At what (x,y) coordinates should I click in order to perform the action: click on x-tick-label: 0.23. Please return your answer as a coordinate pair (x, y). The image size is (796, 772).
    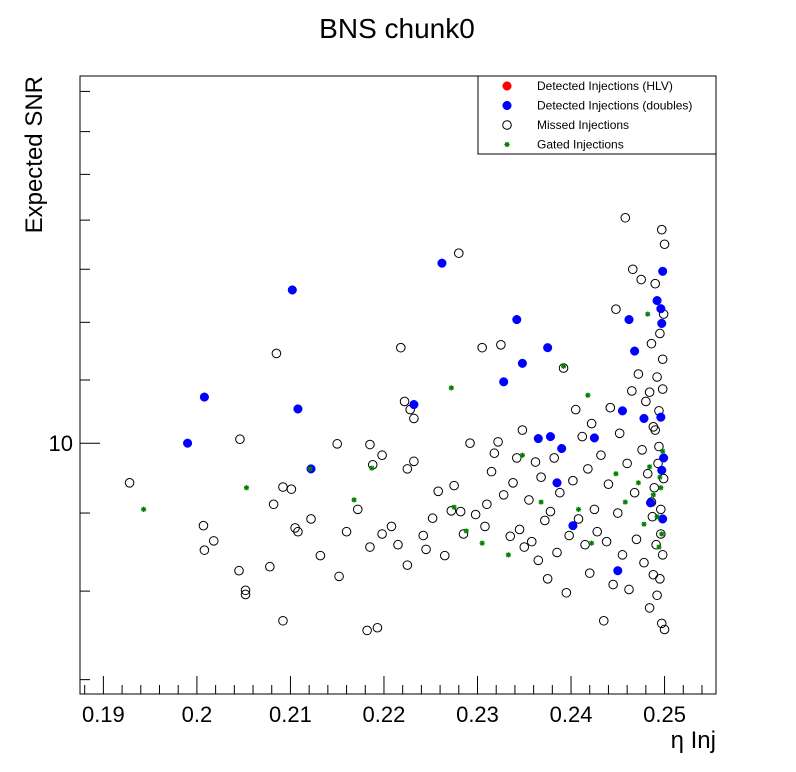
    Looking at the image, I should click on (477, 714).